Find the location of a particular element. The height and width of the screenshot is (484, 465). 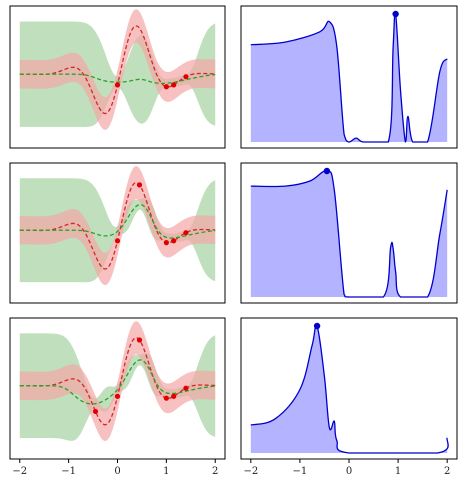

x-axis-right: −2 −1 0 1 2 is located at coordinates (346, 468).